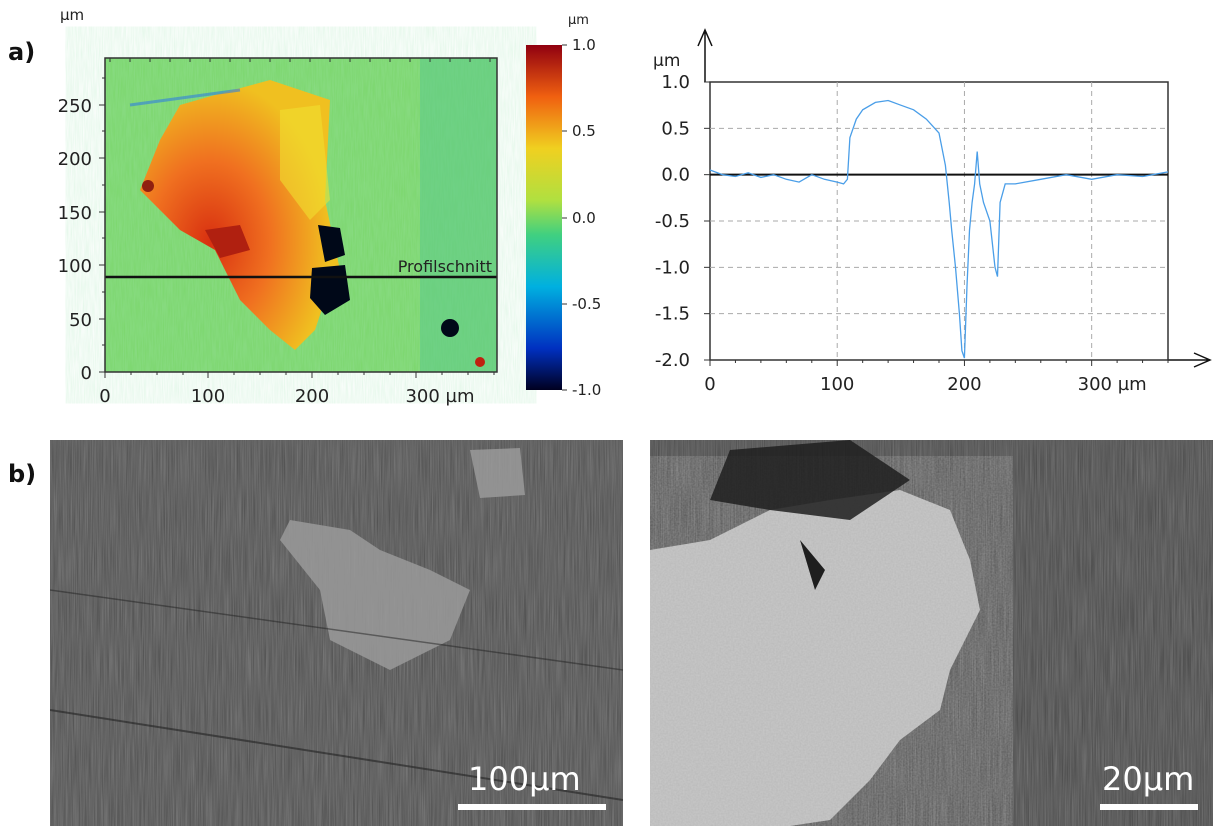  Describe the element at coordinates (72, 15) in the screenshot. I see `heightmap-y-unit: µm` at that location.